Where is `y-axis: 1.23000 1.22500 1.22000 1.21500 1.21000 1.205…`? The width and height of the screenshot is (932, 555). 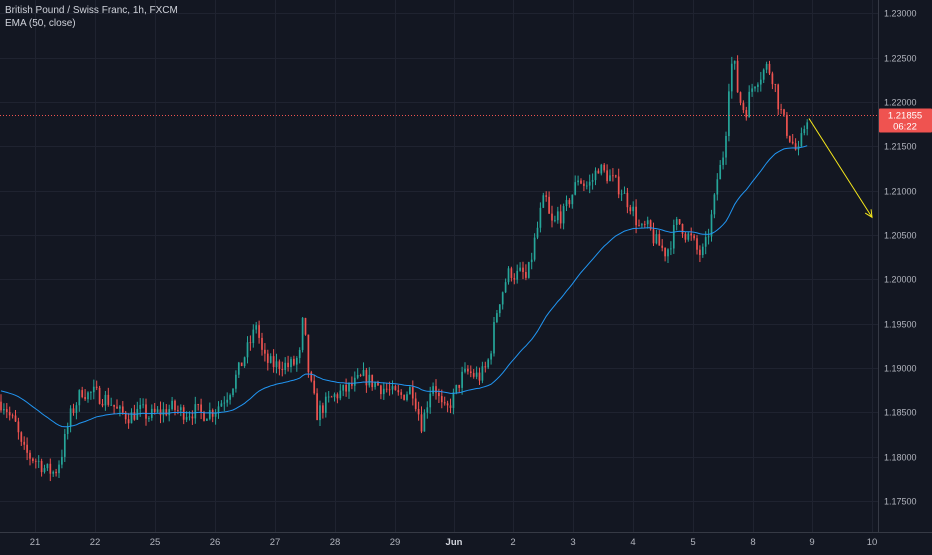 y-axis: 1.23000 1.22500 1.22000 1.21500 1.21000 1.205… is located at coordinates (905, 275).